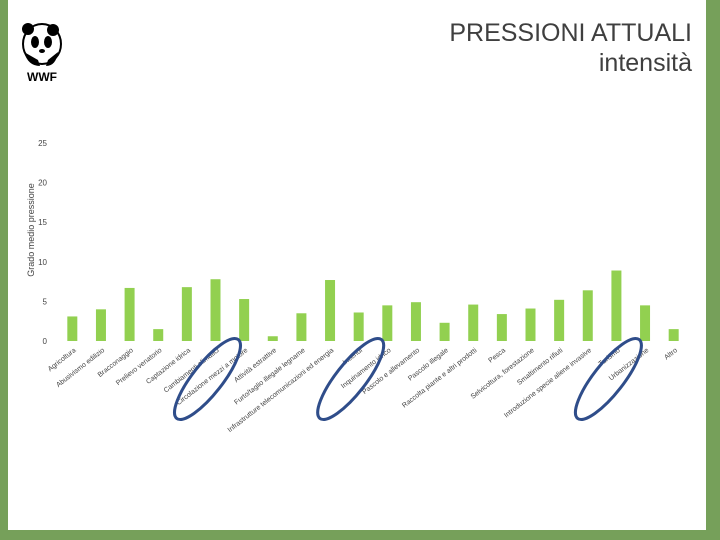 The height and width of the screenshot is (540, 720). Describe the element at coordinates (671, 354) in the screenshot. I see `x-tick-label: Altro` at that location.